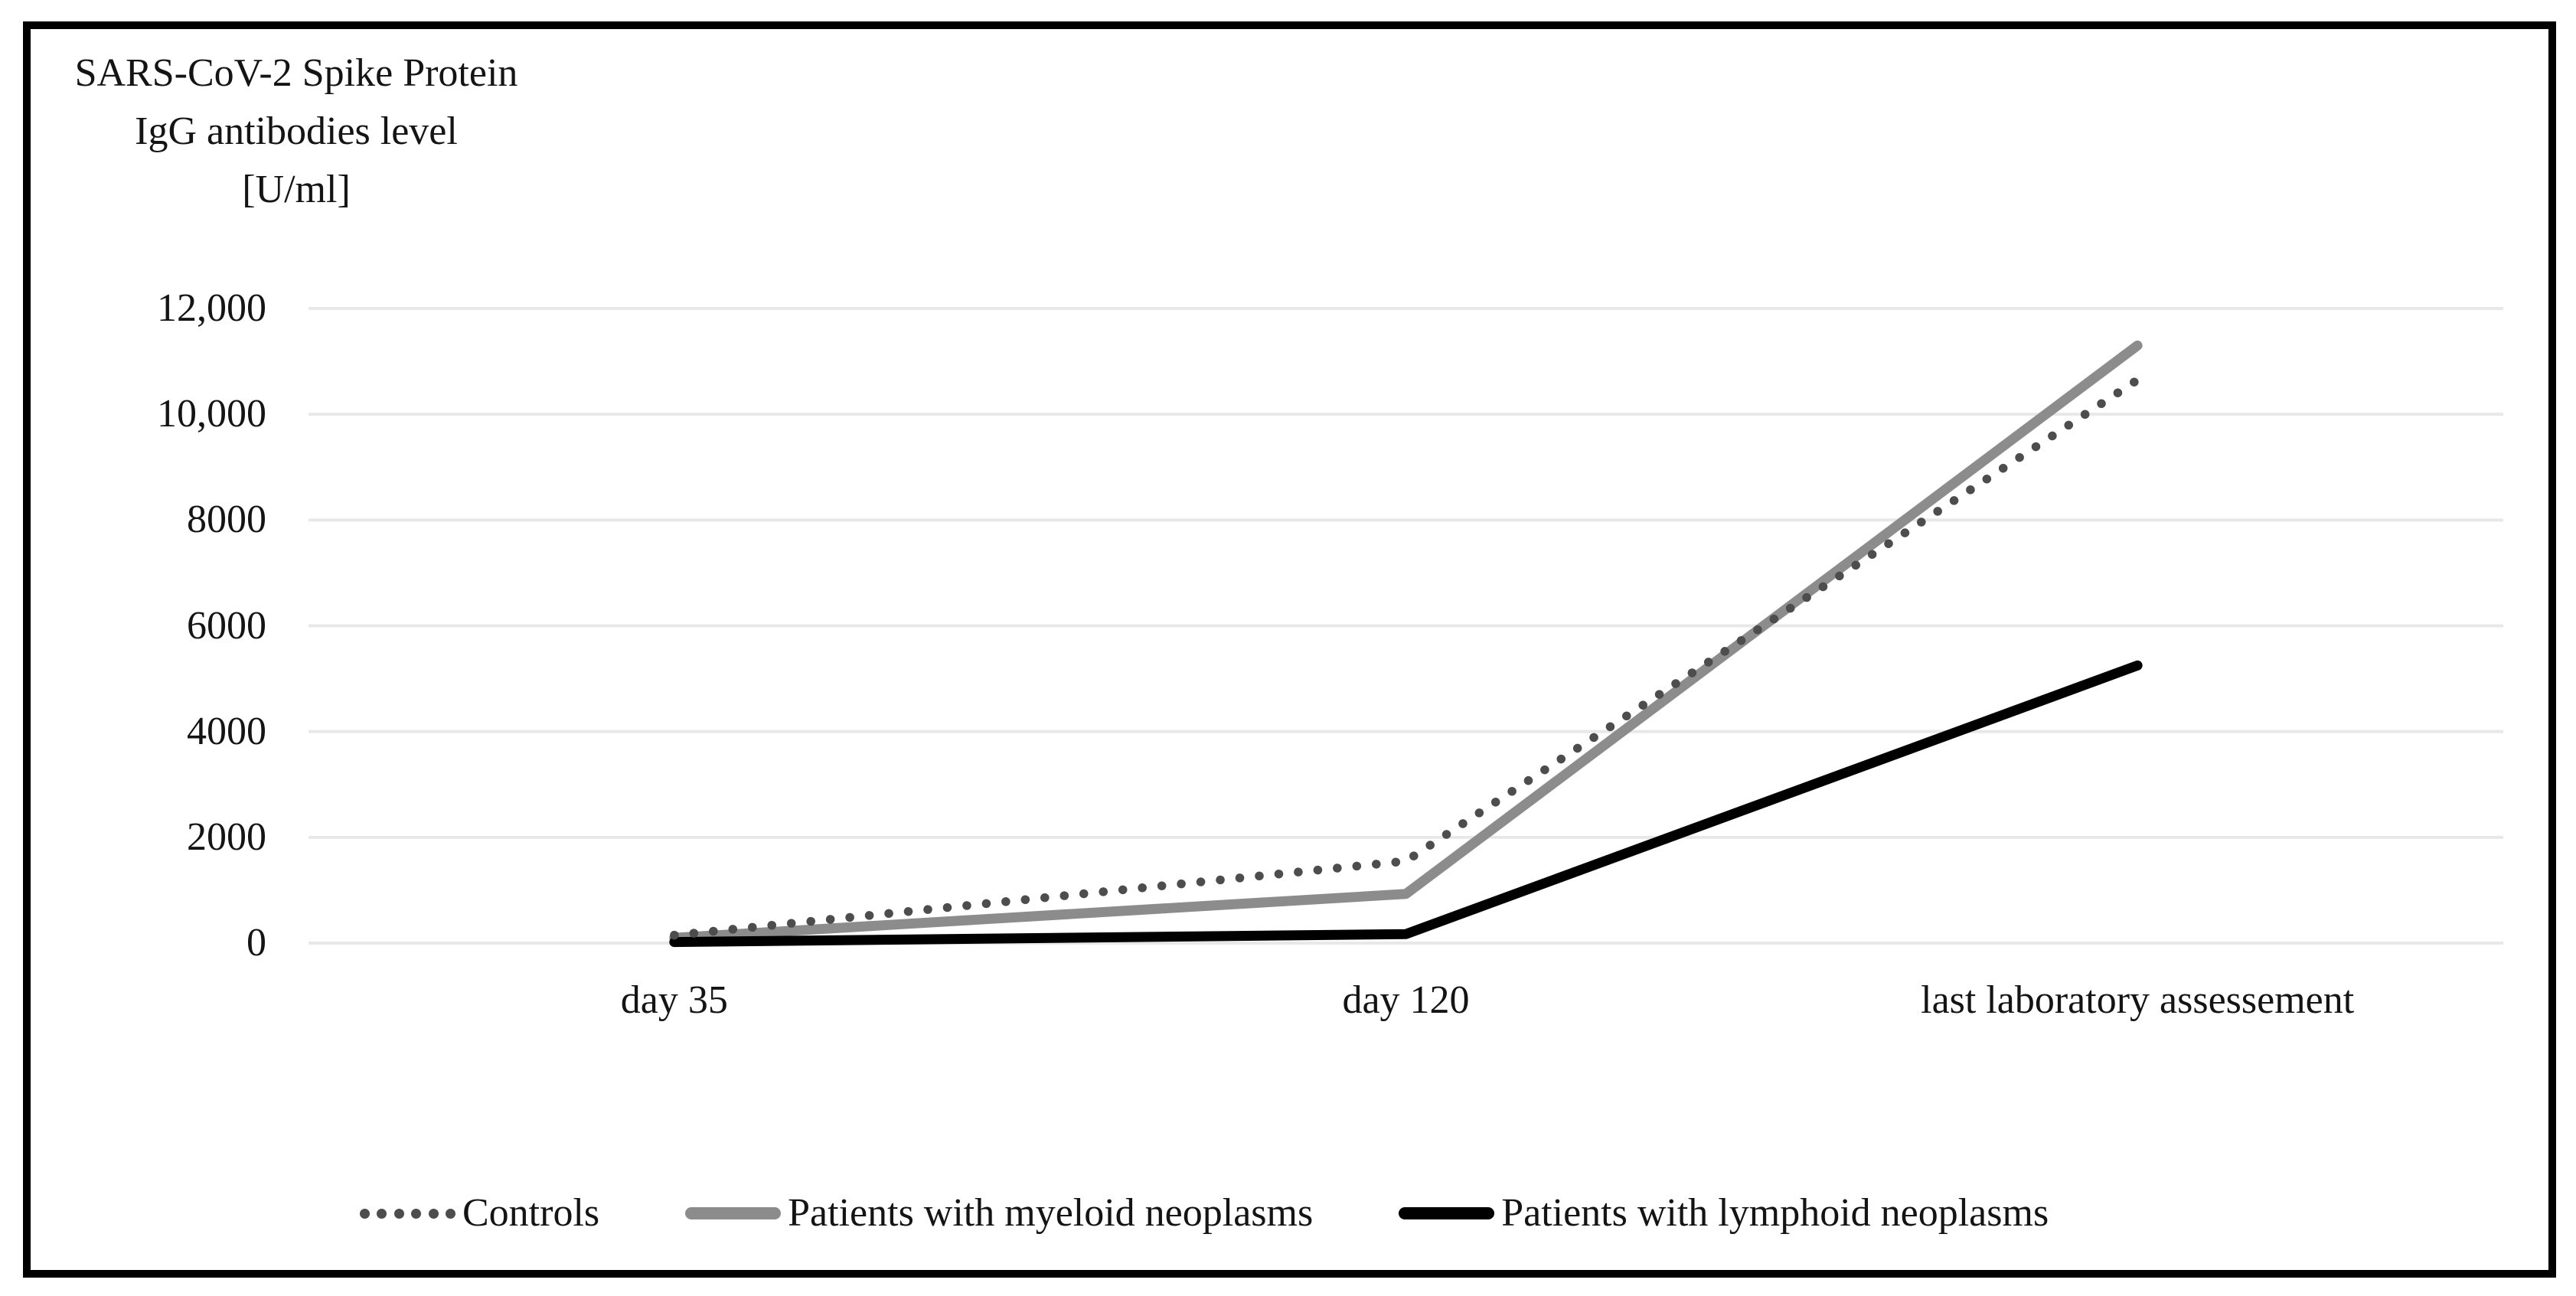 This screenshot has height=1296, width=2576. I want to click on y-tick-label: 2000, so click(226, 836).